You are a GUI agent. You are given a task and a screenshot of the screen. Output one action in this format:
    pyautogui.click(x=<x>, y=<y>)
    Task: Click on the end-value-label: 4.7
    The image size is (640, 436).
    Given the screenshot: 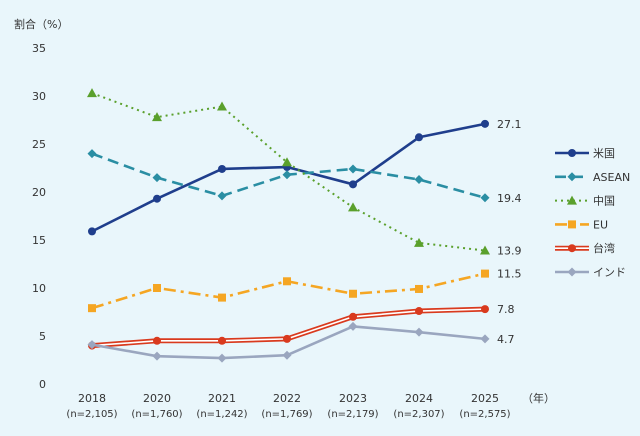 What is the action you would take?
    pyautogui.click(x=506, y=339)
    